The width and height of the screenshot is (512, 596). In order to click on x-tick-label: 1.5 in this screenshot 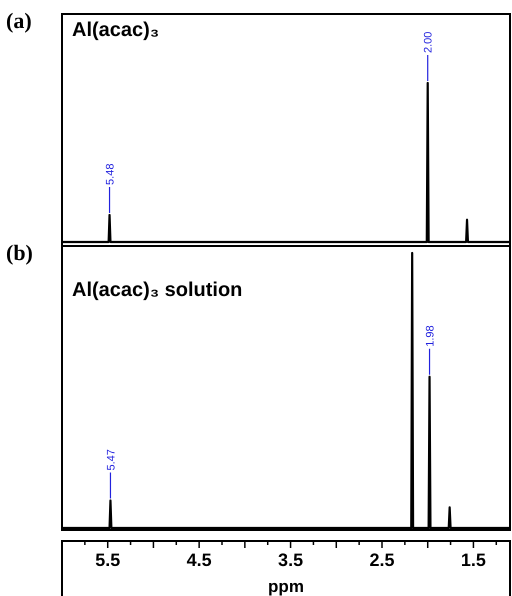, I will do `click(473, 560)`.